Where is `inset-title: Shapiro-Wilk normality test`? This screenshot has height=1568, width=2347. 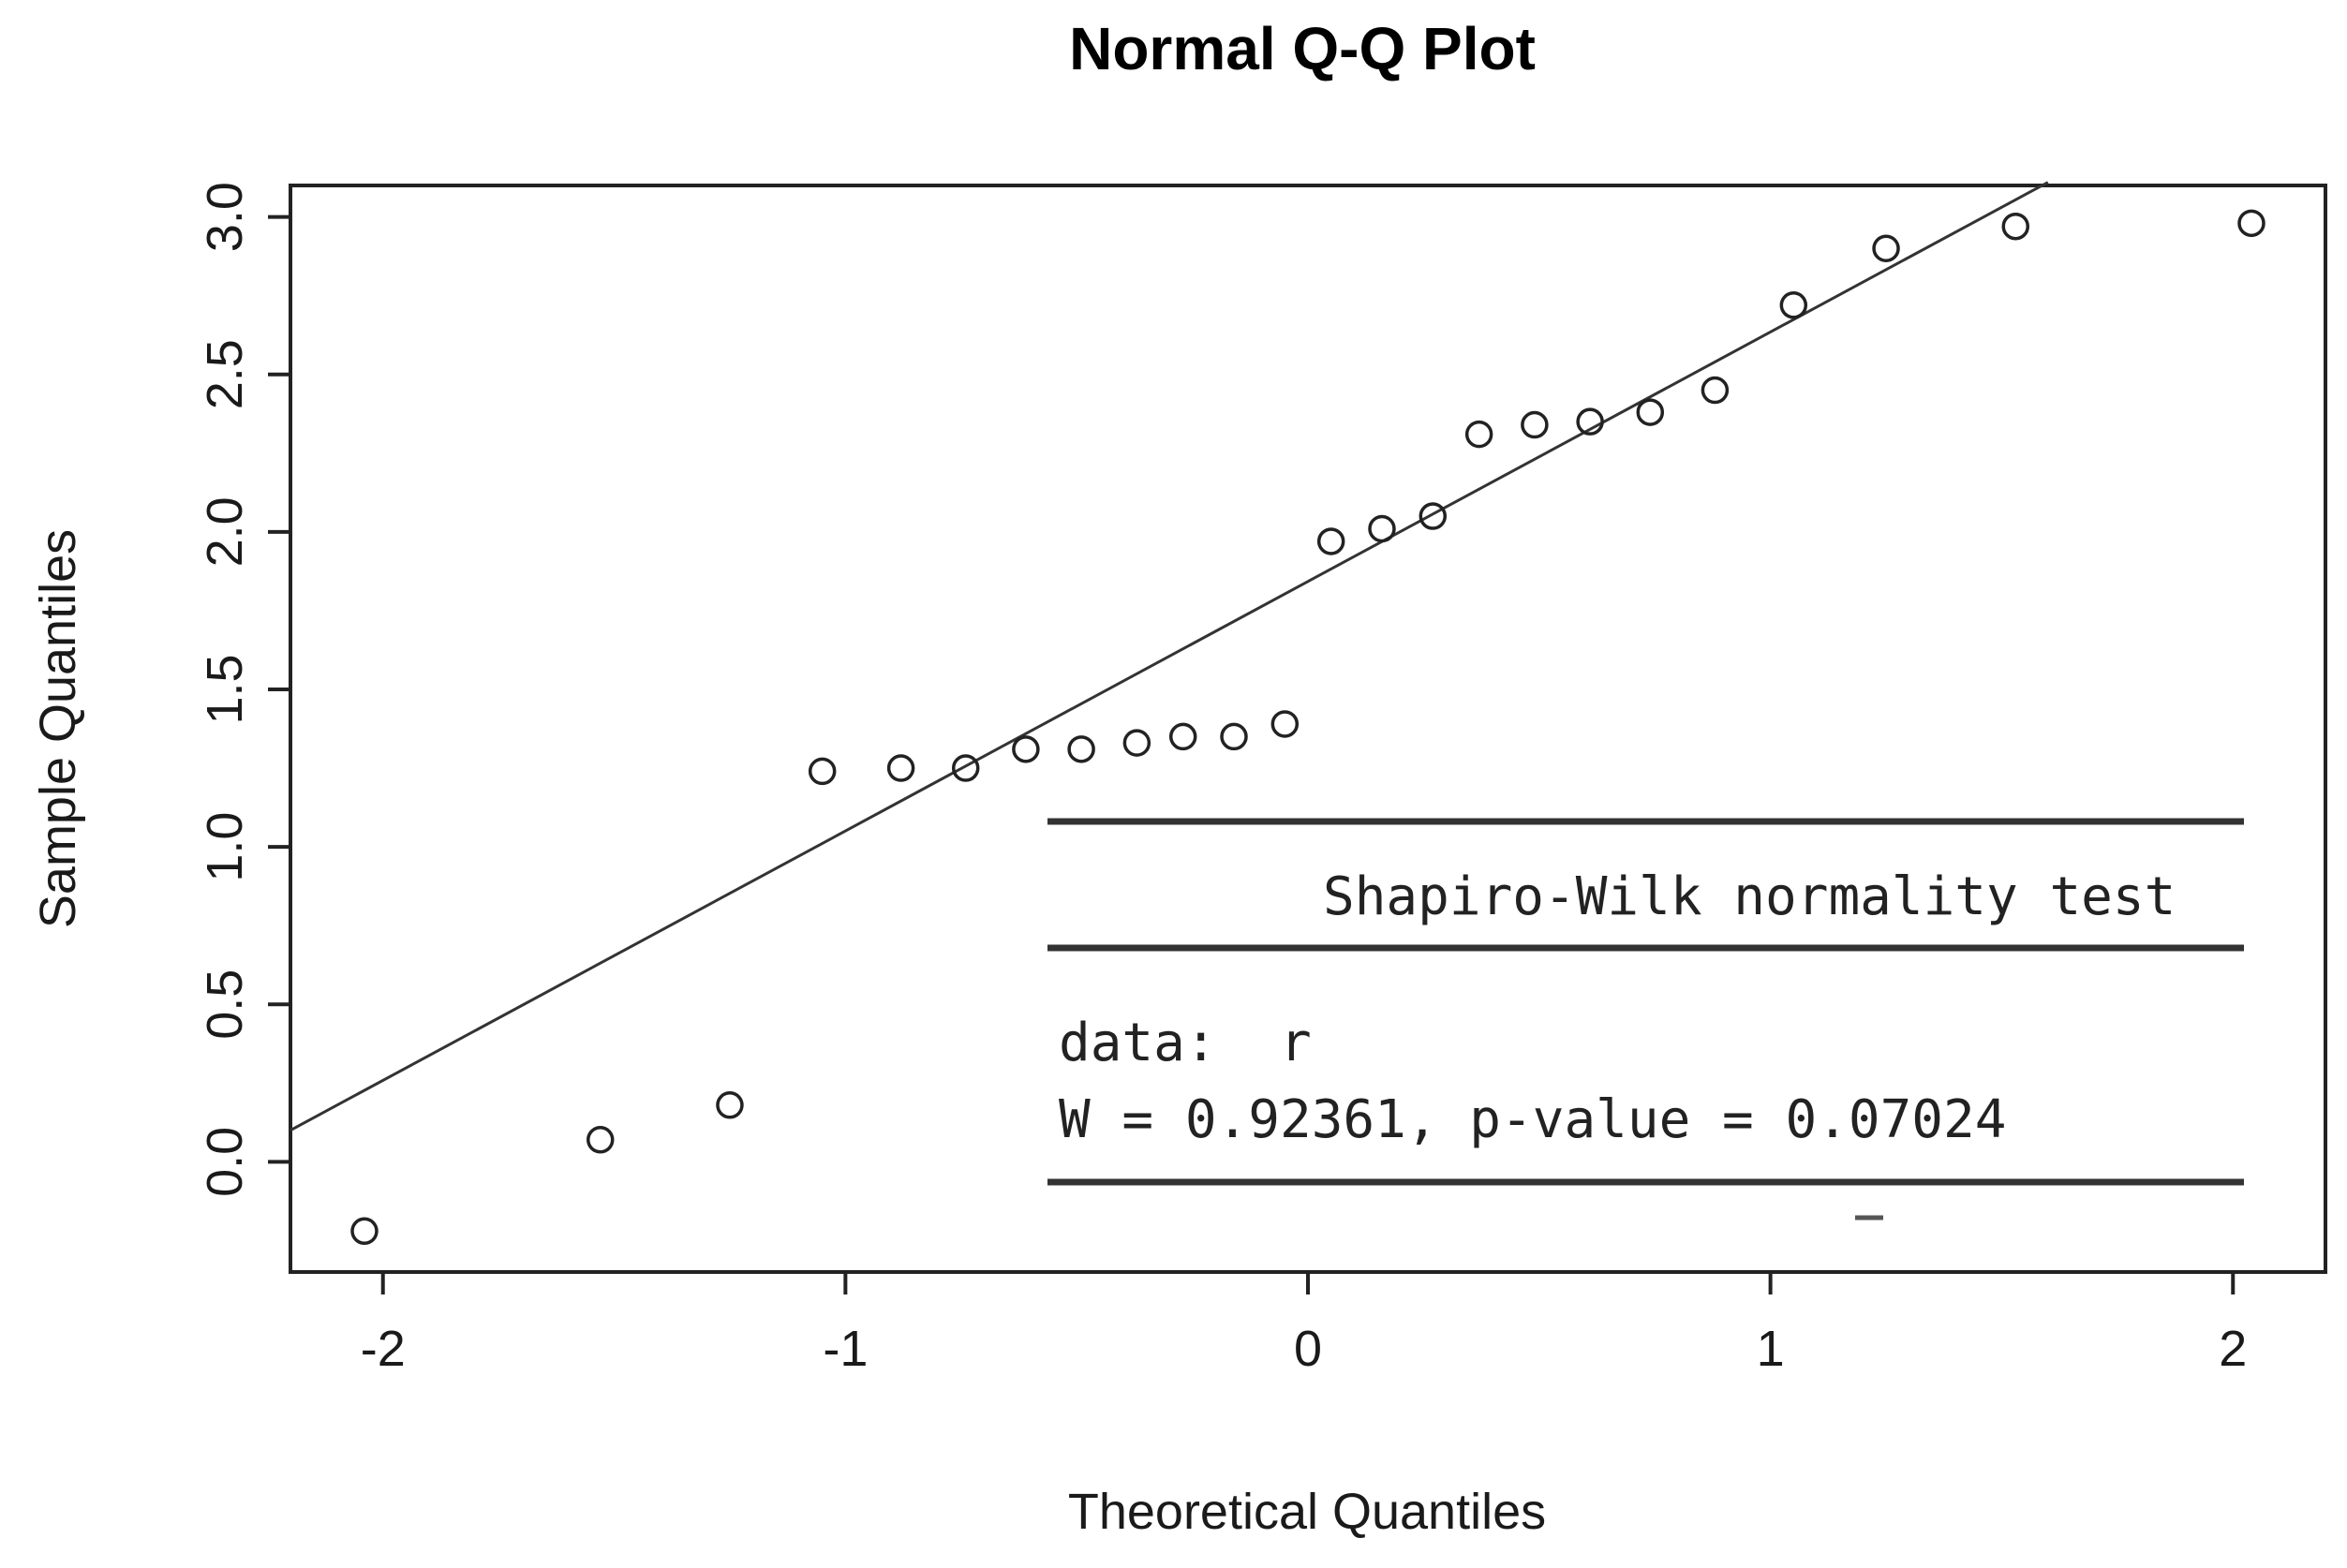 inset-title: Shapiro-Wilk normality test is located at coordinates (1749, 896).